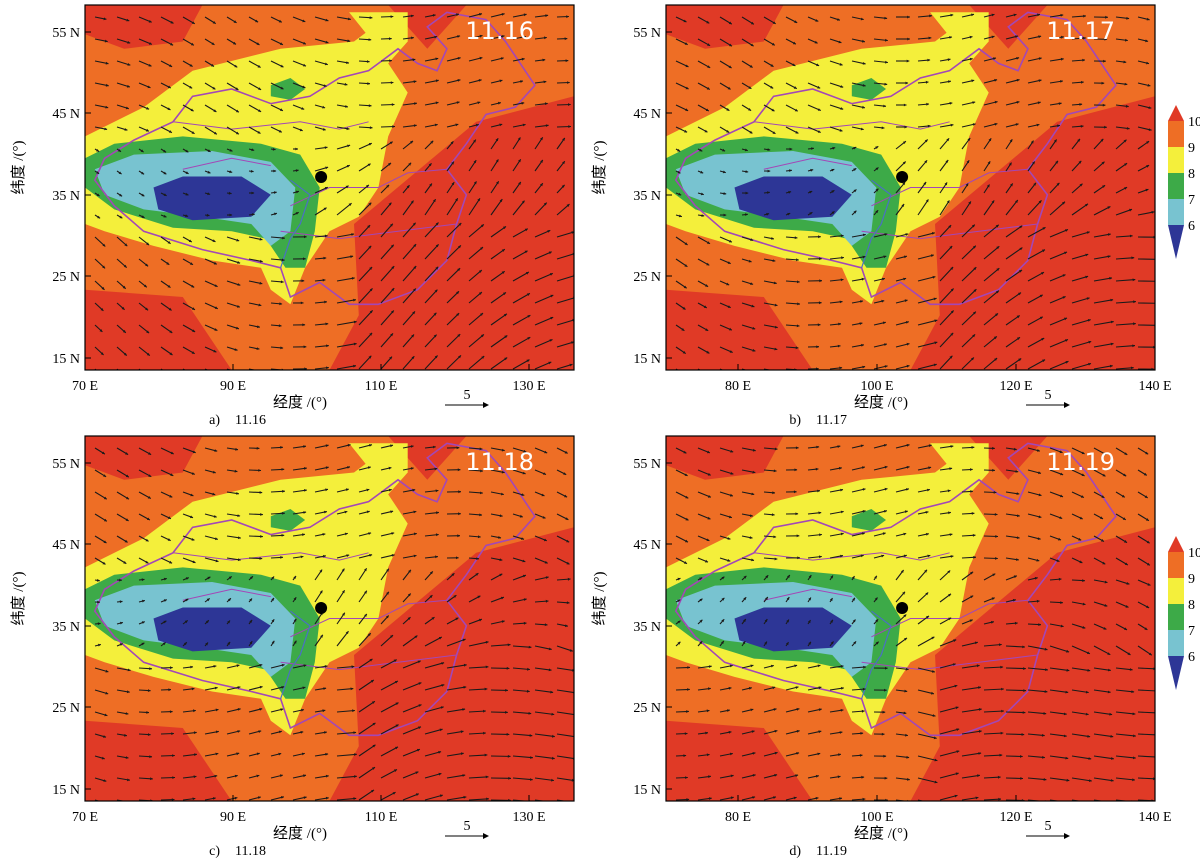  I want to click on vector-key-label: 5, so click(1048, 826).